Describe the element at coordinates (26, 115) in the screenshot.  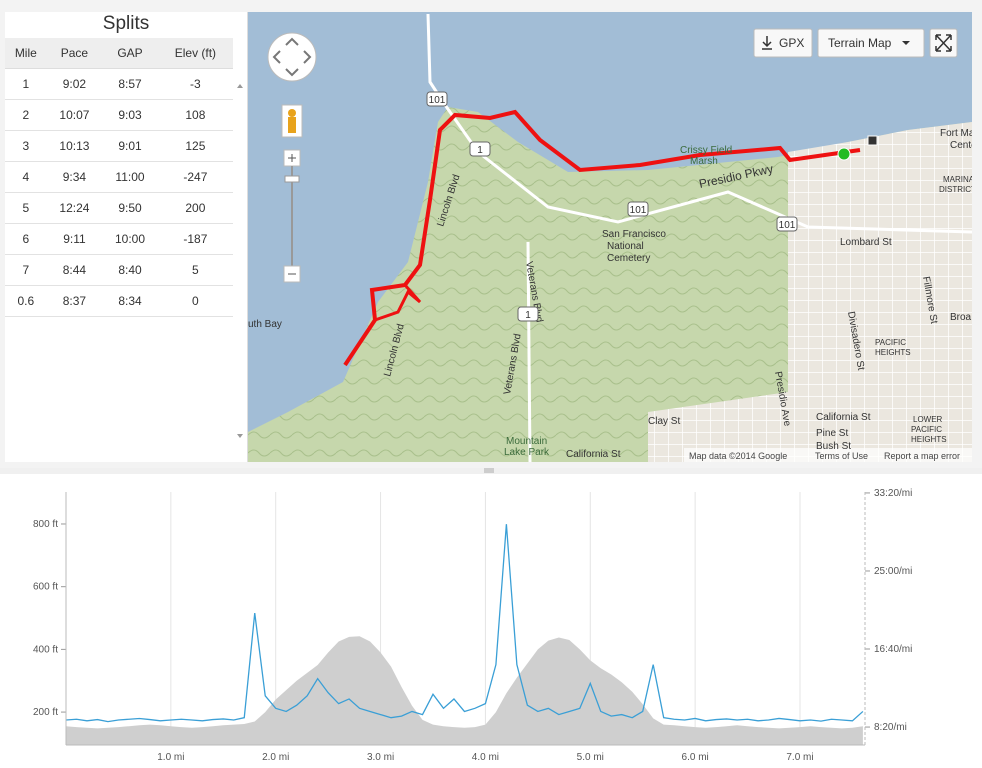
I see `split-cell: 2` at that location.